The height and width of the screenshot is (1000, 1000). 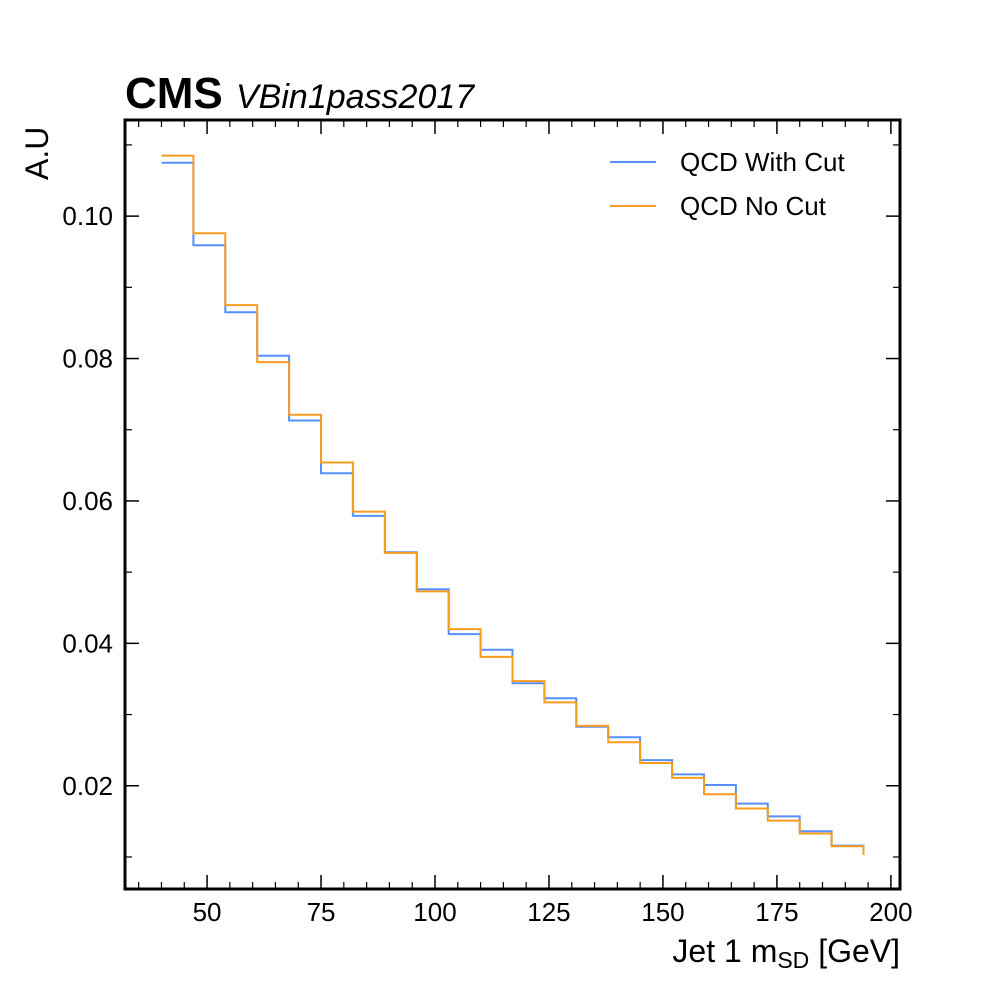 What do you see at coordinates (793, 960) in the screenshot?
I see `x-axis-label-sub: SD` at bounding box center [793, 960].